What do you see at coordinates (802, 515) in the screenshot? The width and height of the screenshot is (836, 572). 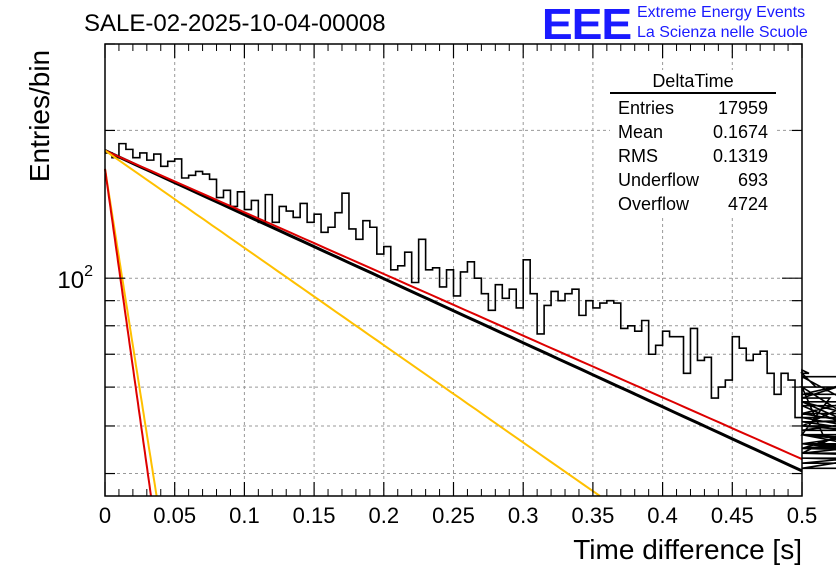 I see `x-tick-label: 0.5` at bounding box center [802, 515].